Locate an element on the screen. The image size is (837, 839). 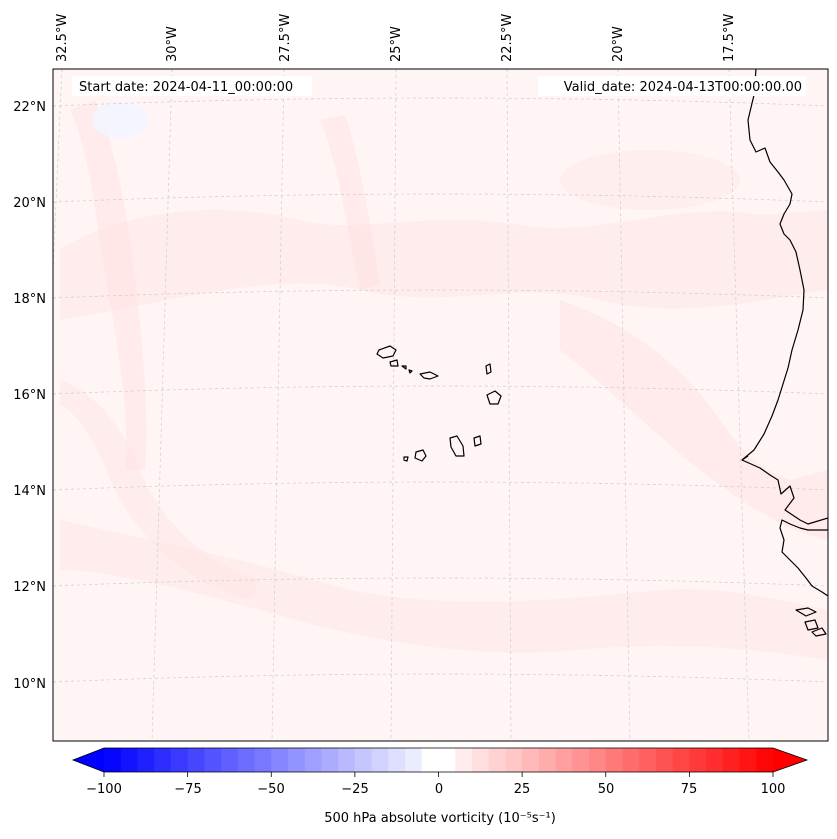
start-date-label: Start date: 2024-04-11_00:00:00 is located at coordinates (186, 87).